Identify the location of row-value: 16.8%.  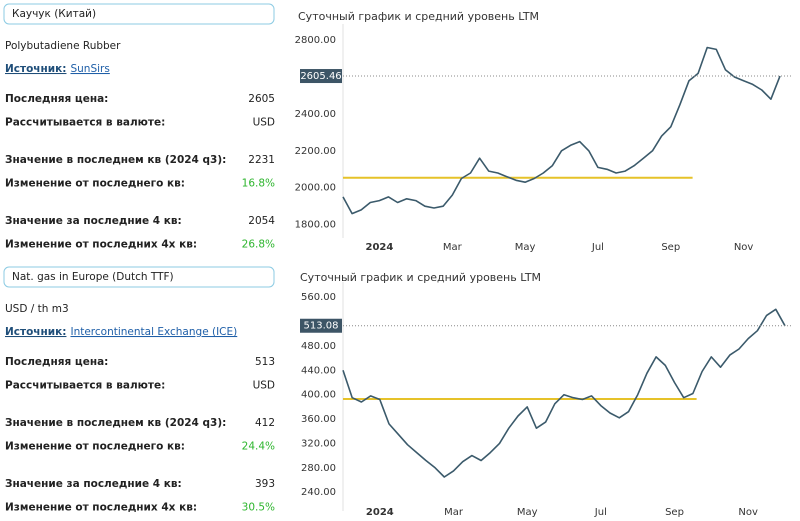
(258, 184).